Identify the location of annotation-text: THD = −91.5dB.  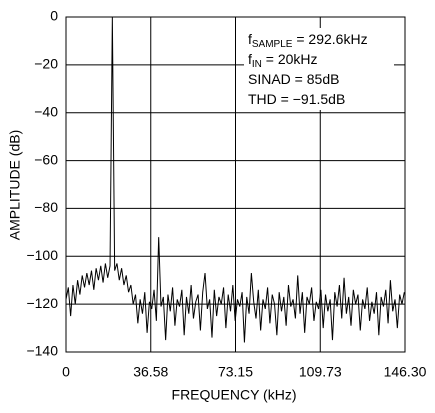
(296, 99).